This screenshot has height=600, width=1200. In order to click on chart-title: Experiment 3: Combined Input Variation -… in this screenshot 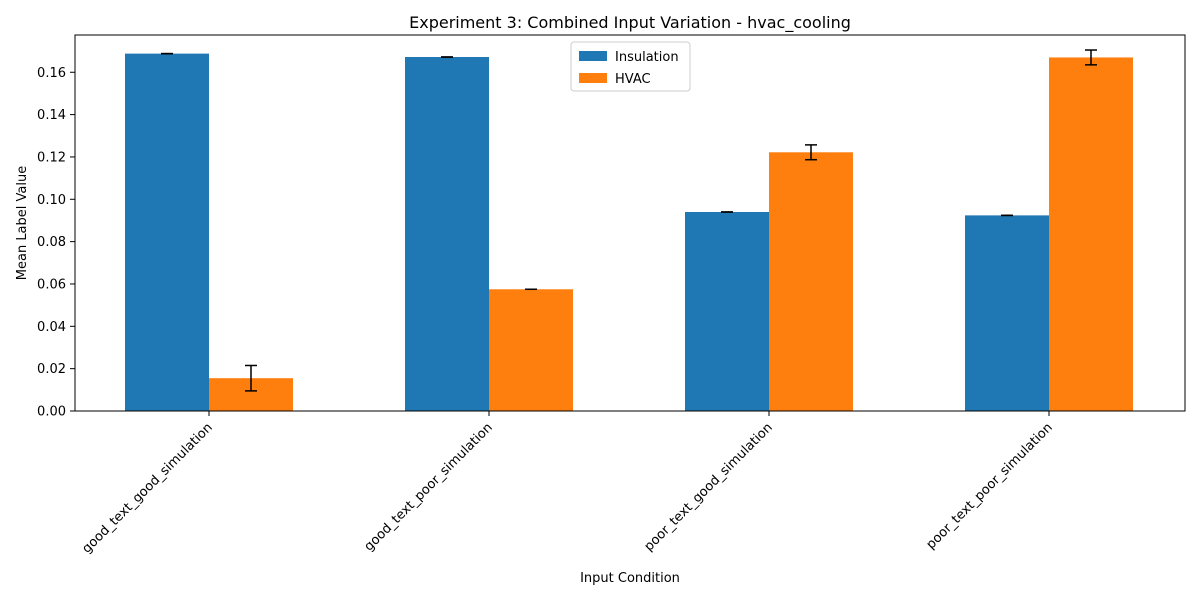, I will do `click(630, 23)`.